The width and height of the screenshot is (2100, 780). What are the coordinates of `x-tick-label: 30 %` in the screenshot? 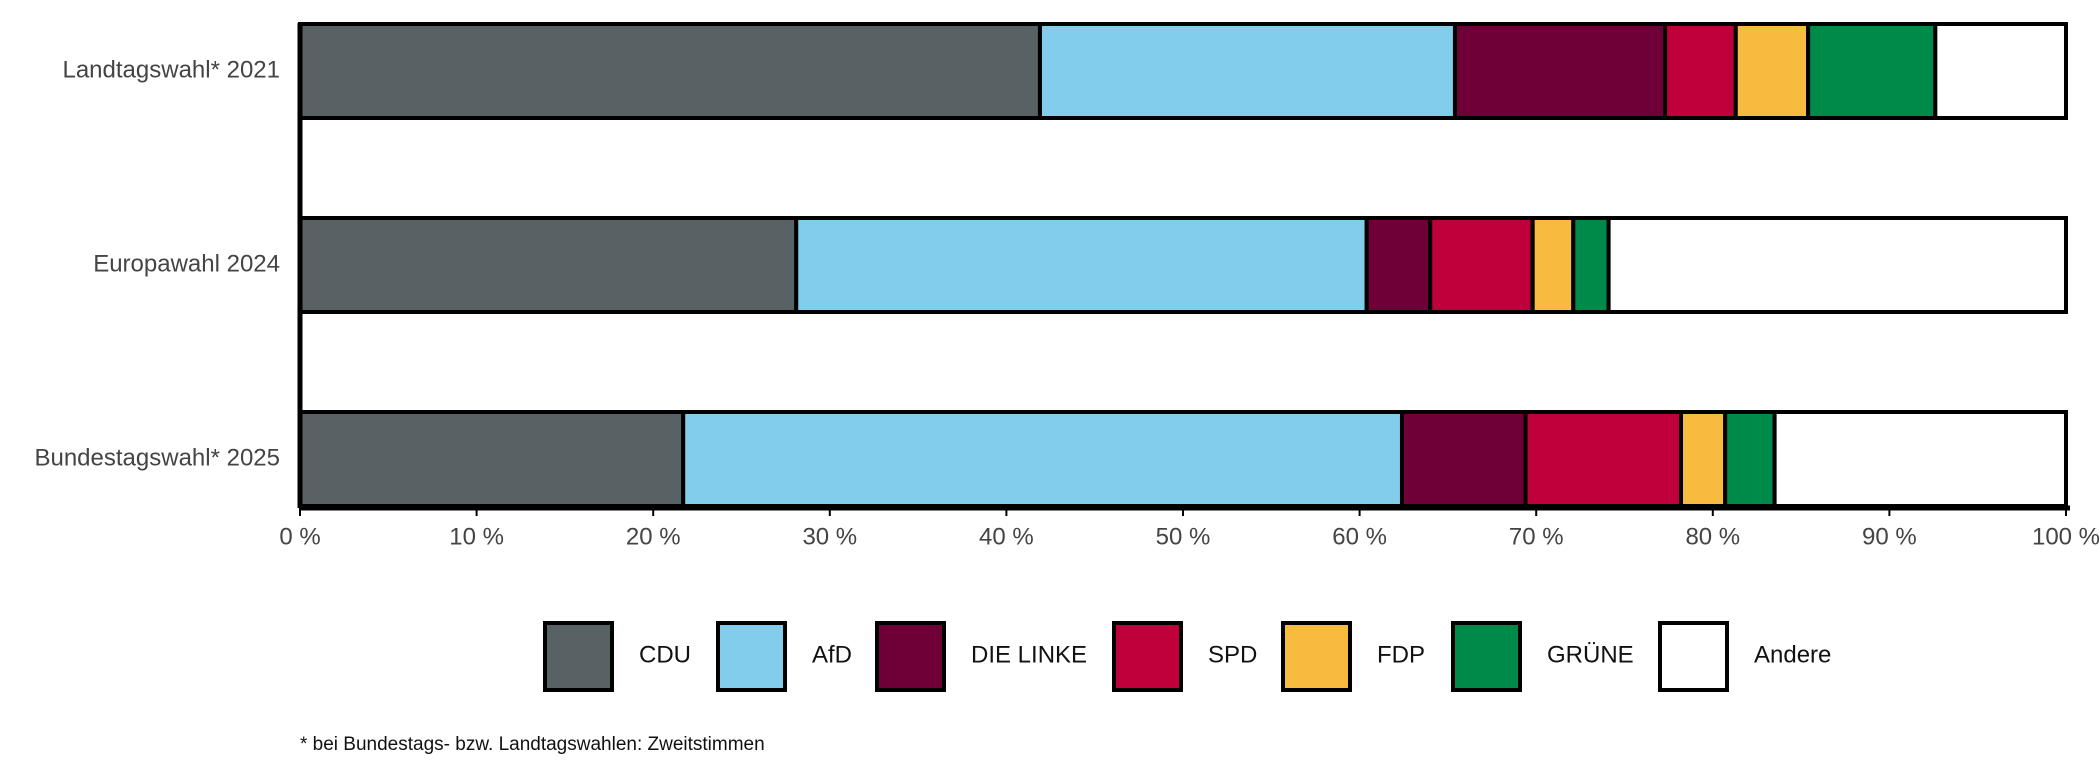 It's located at (829, 536).